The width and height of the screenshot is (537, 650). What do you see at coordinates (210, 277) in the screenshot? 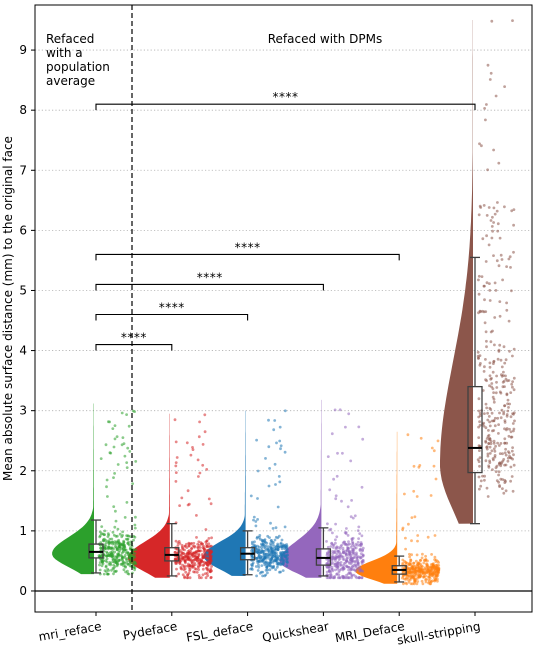
I see `significance-label: ****` at bounding box center [210, 277].